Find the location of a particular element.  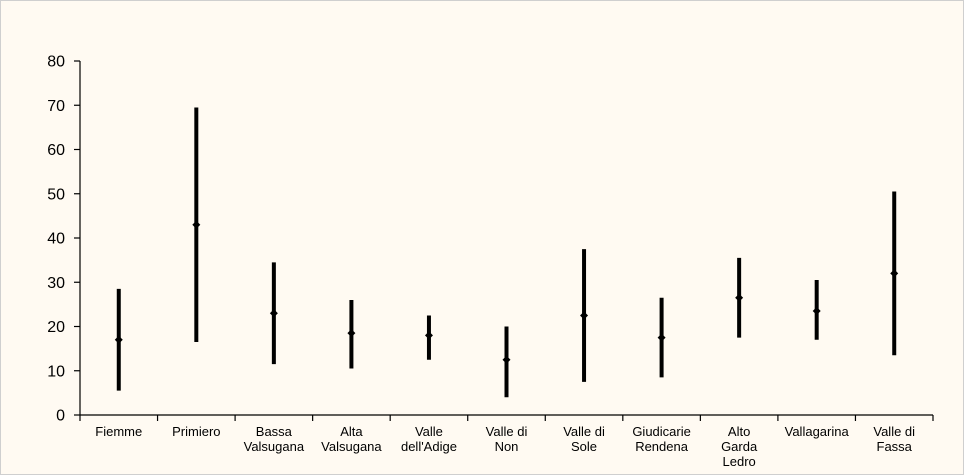

x-tick-label: Bassa Valsugana is located at coordinates (274, 439).